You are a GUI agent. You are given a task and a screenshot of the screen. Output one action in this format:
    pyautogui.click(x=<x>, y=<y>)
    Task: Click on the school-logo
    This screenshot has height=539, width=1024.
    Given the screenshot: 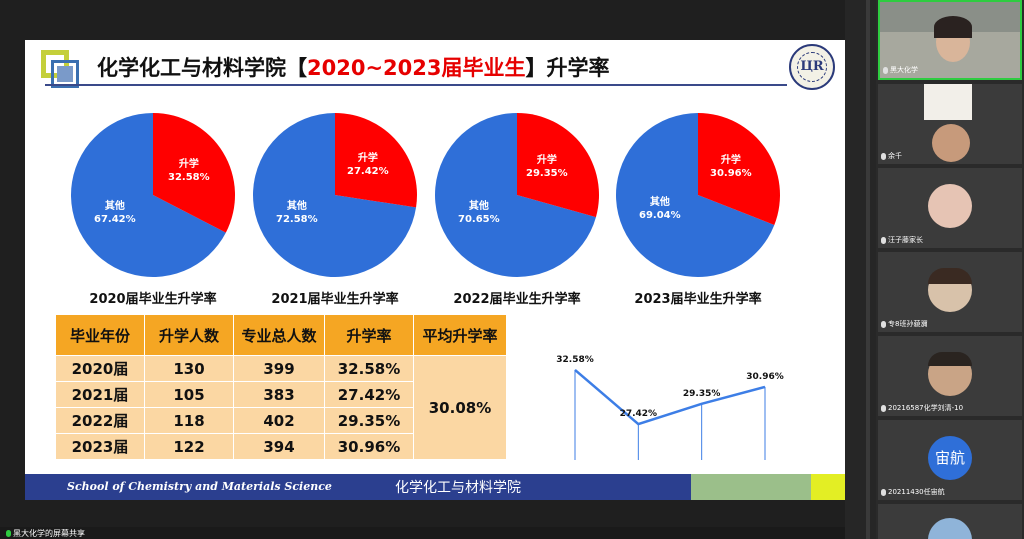 What is the action you would take?
    pyautogui.click(x=60, y=69)
    